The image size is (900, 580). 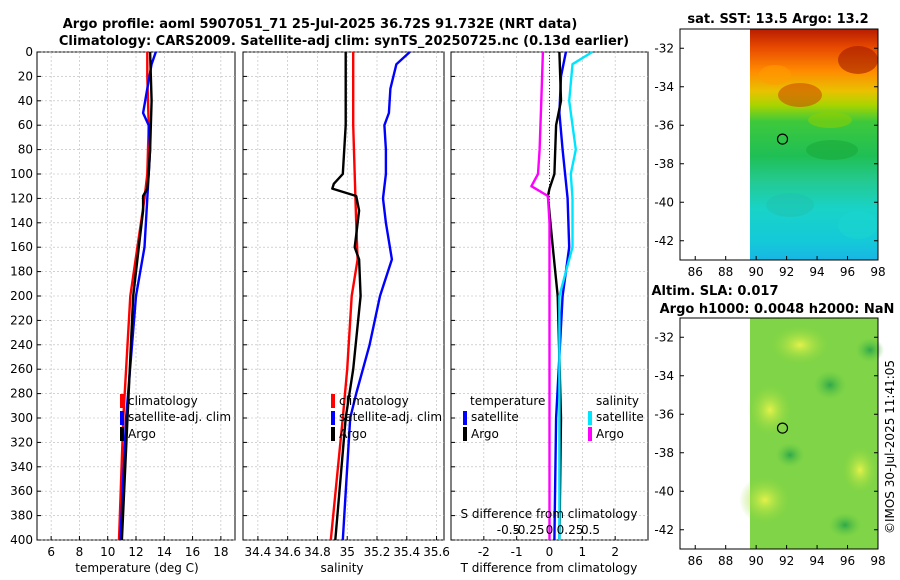 I want to click on x-tick-label: 1, so click(x=583, y=552).